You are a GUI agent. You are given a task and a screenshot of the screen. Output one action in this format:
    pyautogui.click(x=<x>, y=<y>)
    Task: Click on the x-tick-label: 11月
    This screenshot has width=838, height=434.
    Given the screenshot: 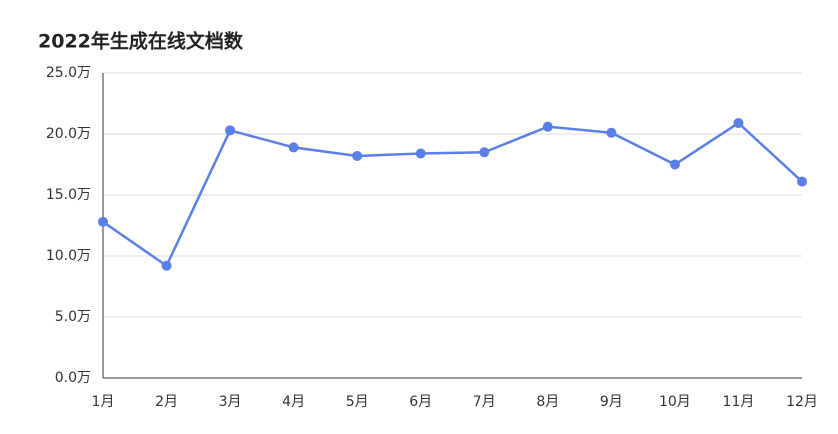 What is the action you would take?
    pyautogui.click(x=739, y=402)
    